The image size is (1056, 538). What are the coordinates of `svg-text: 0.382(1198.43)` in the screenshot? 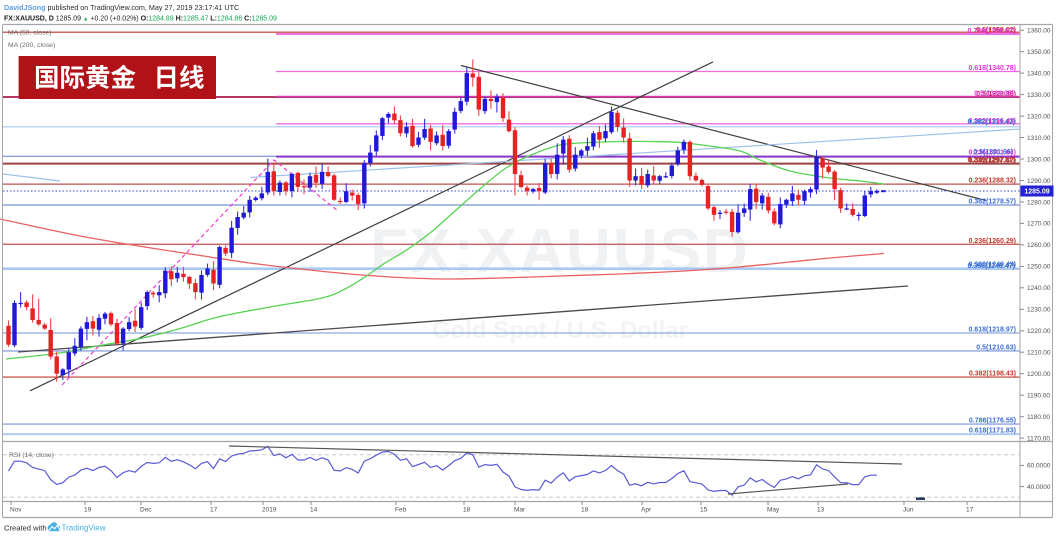 It's located at (992, 374).